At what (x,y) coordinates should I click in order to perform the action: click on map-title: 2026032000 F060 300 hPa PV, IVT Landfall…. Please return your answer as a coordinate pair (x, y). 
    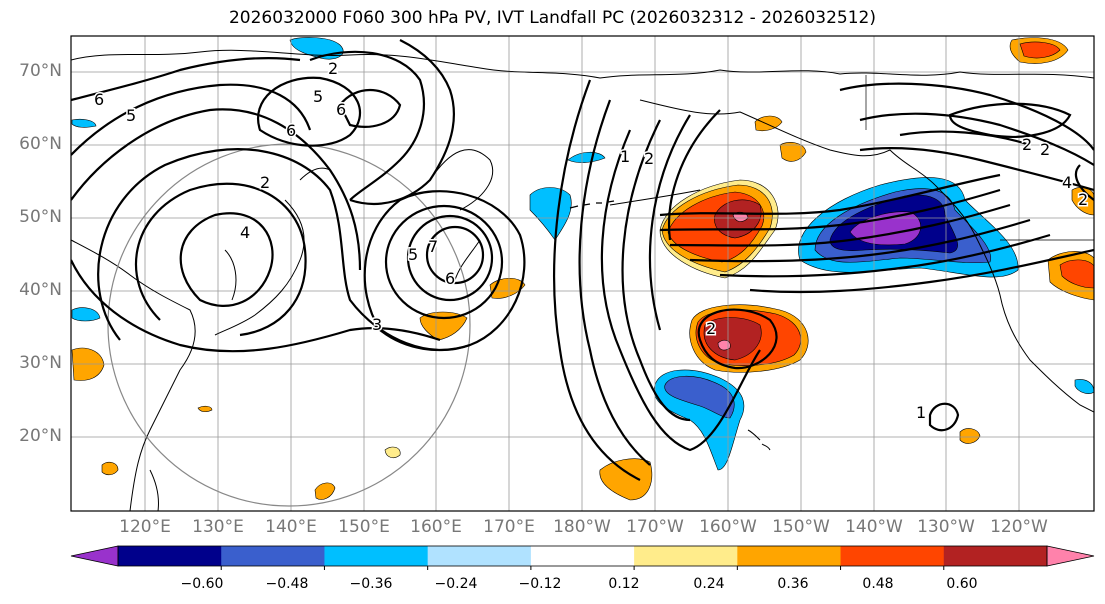
    Looking at the image, I should click on (552, 18).